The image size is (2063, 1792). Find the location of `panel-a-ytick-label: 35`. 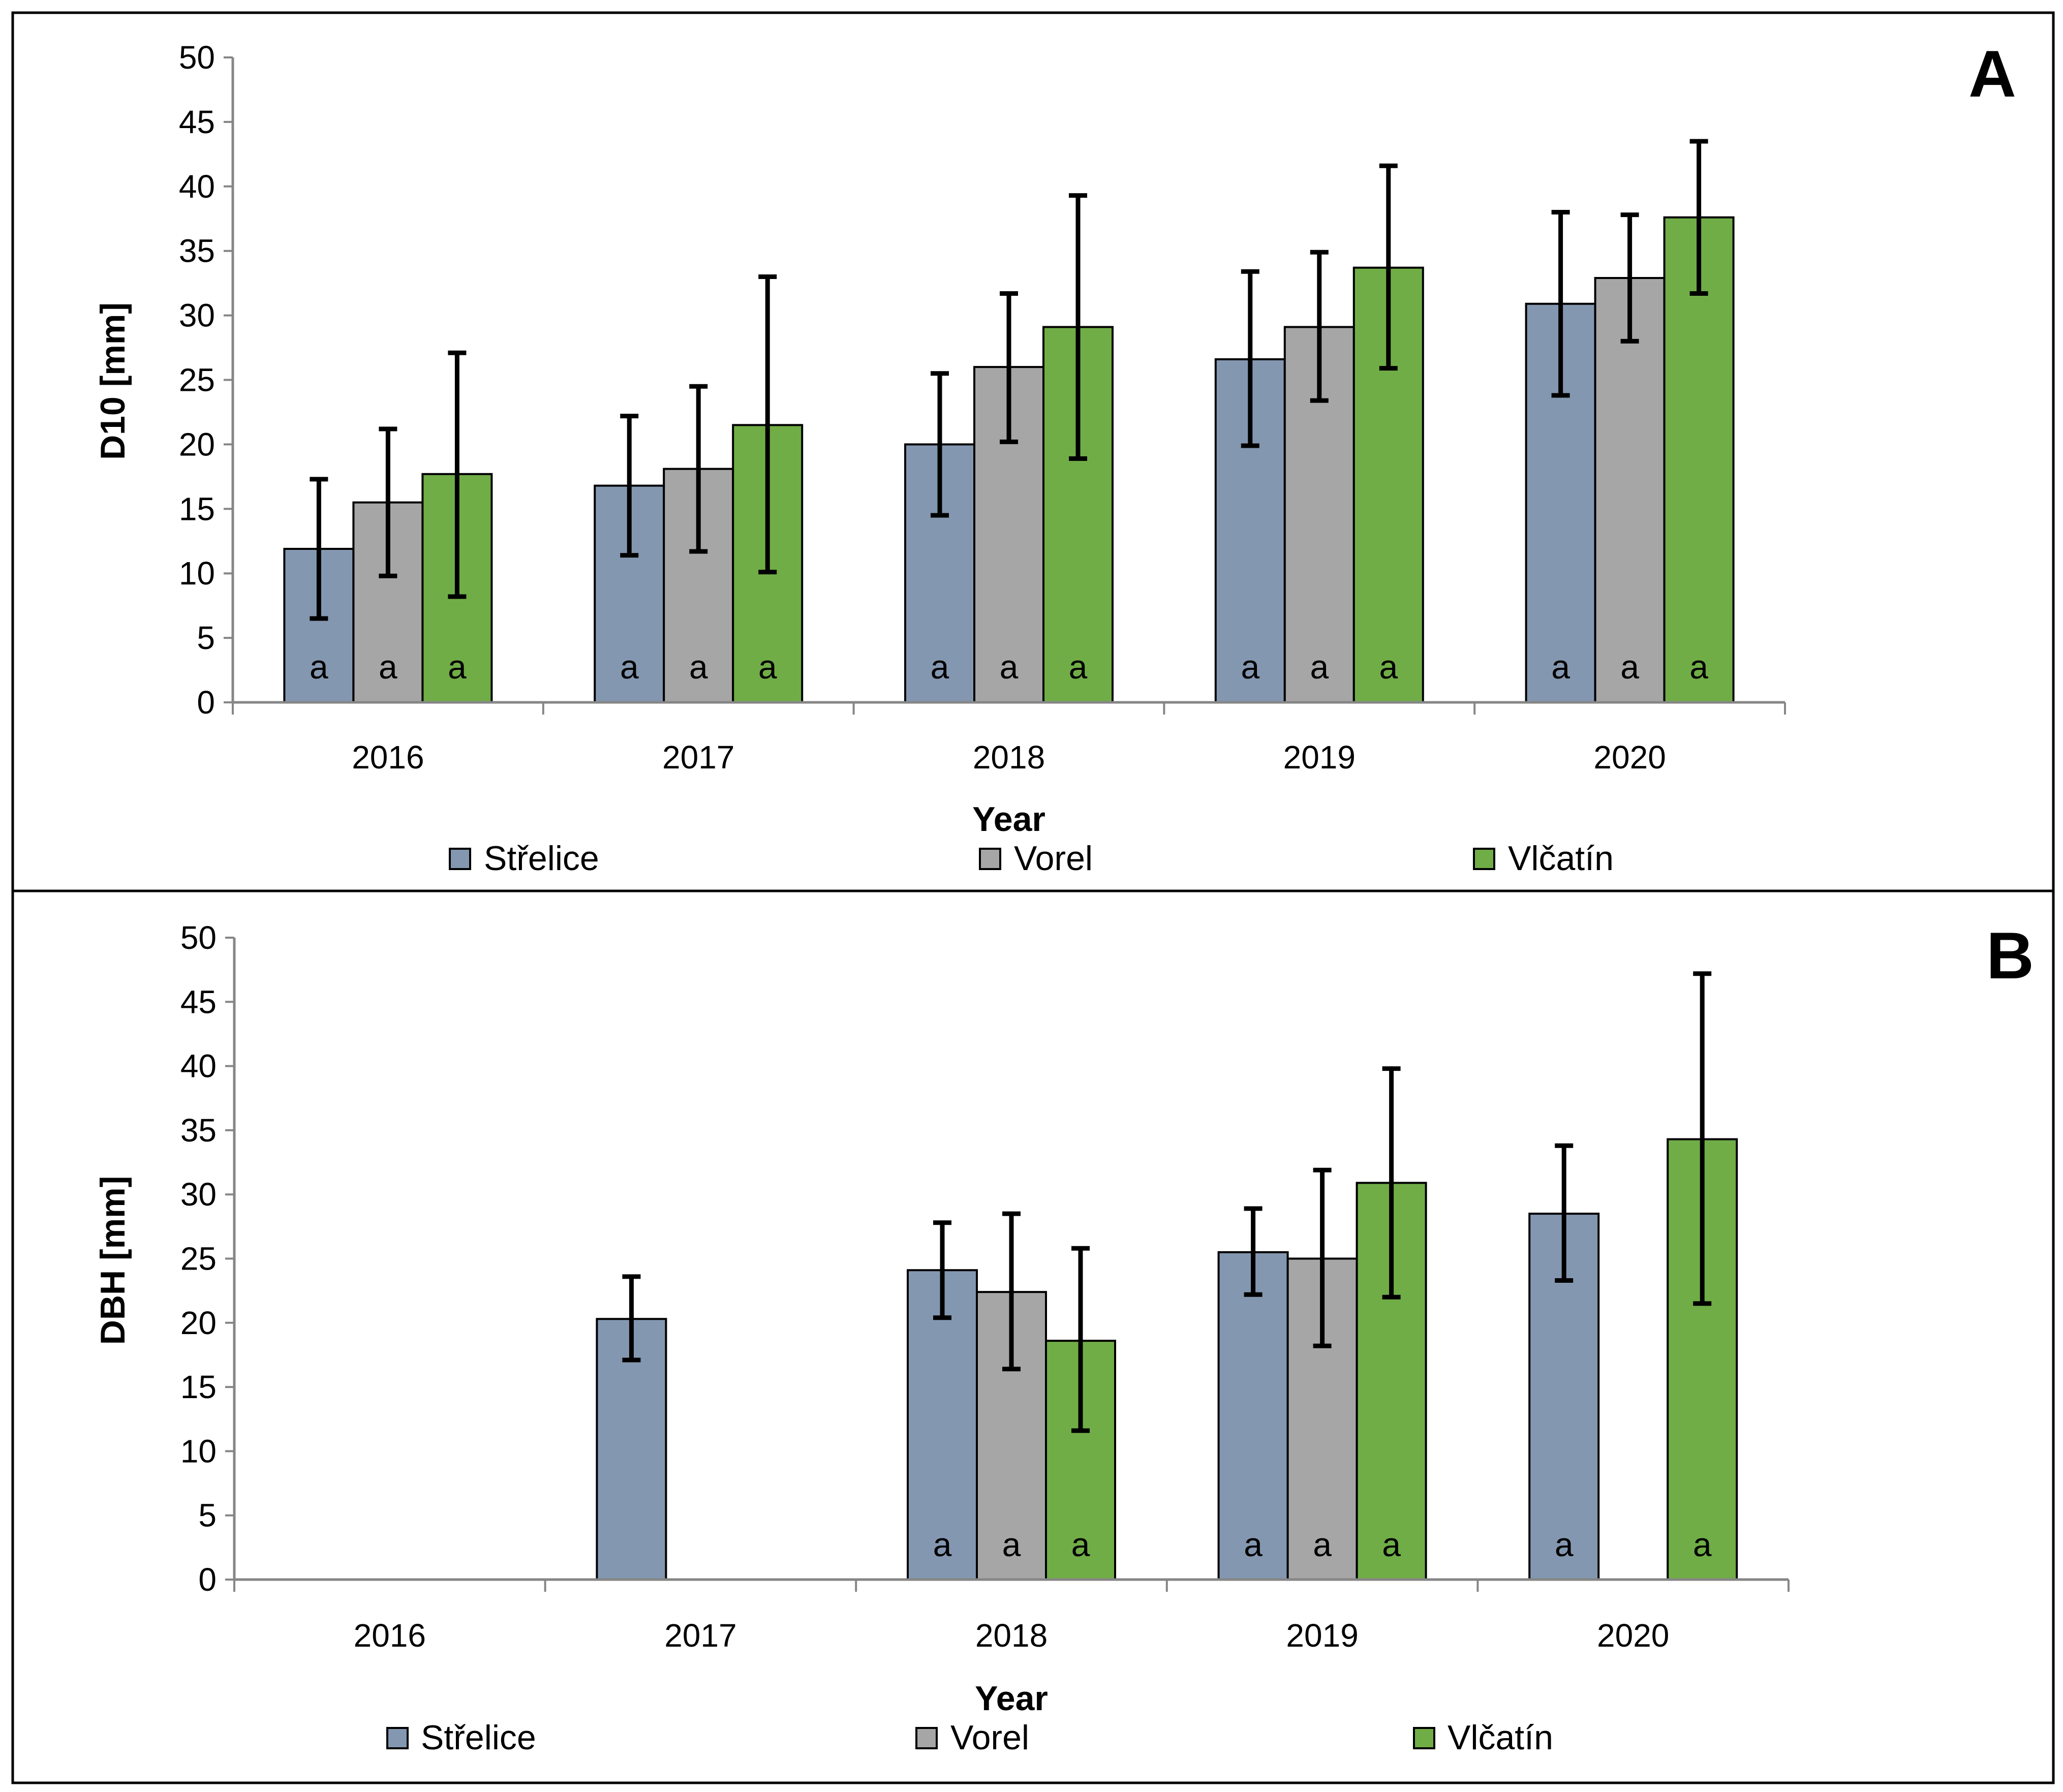

panel-a-ytick-label: 35 is located at coordinates (197, 251).